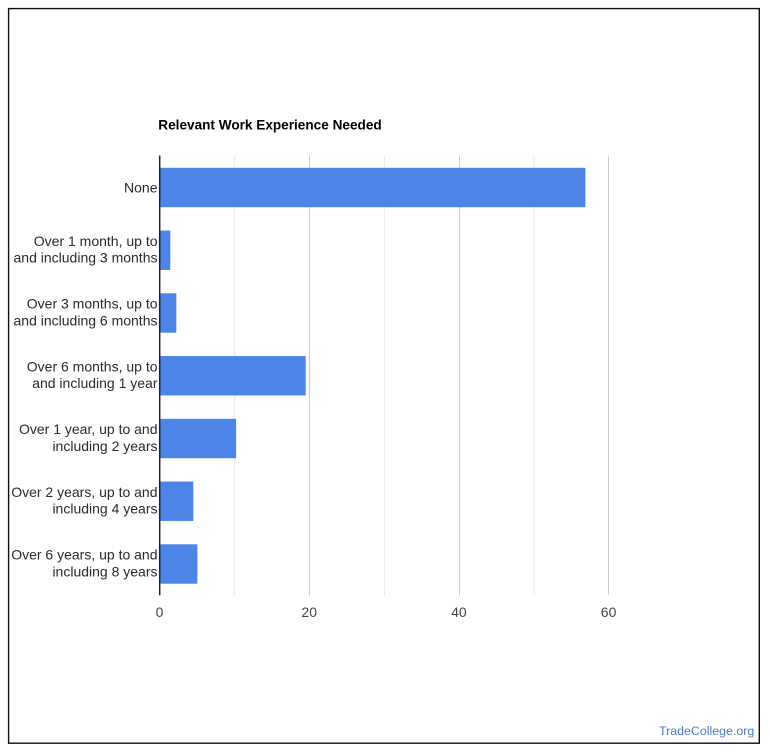 This screenshot has width=770, height=754. Describe the element at coordinates (269, 124) in the screenshot. I see `svg-text:Relevant Work Experience Neede: Relevant Work Experience Needed` at that location.